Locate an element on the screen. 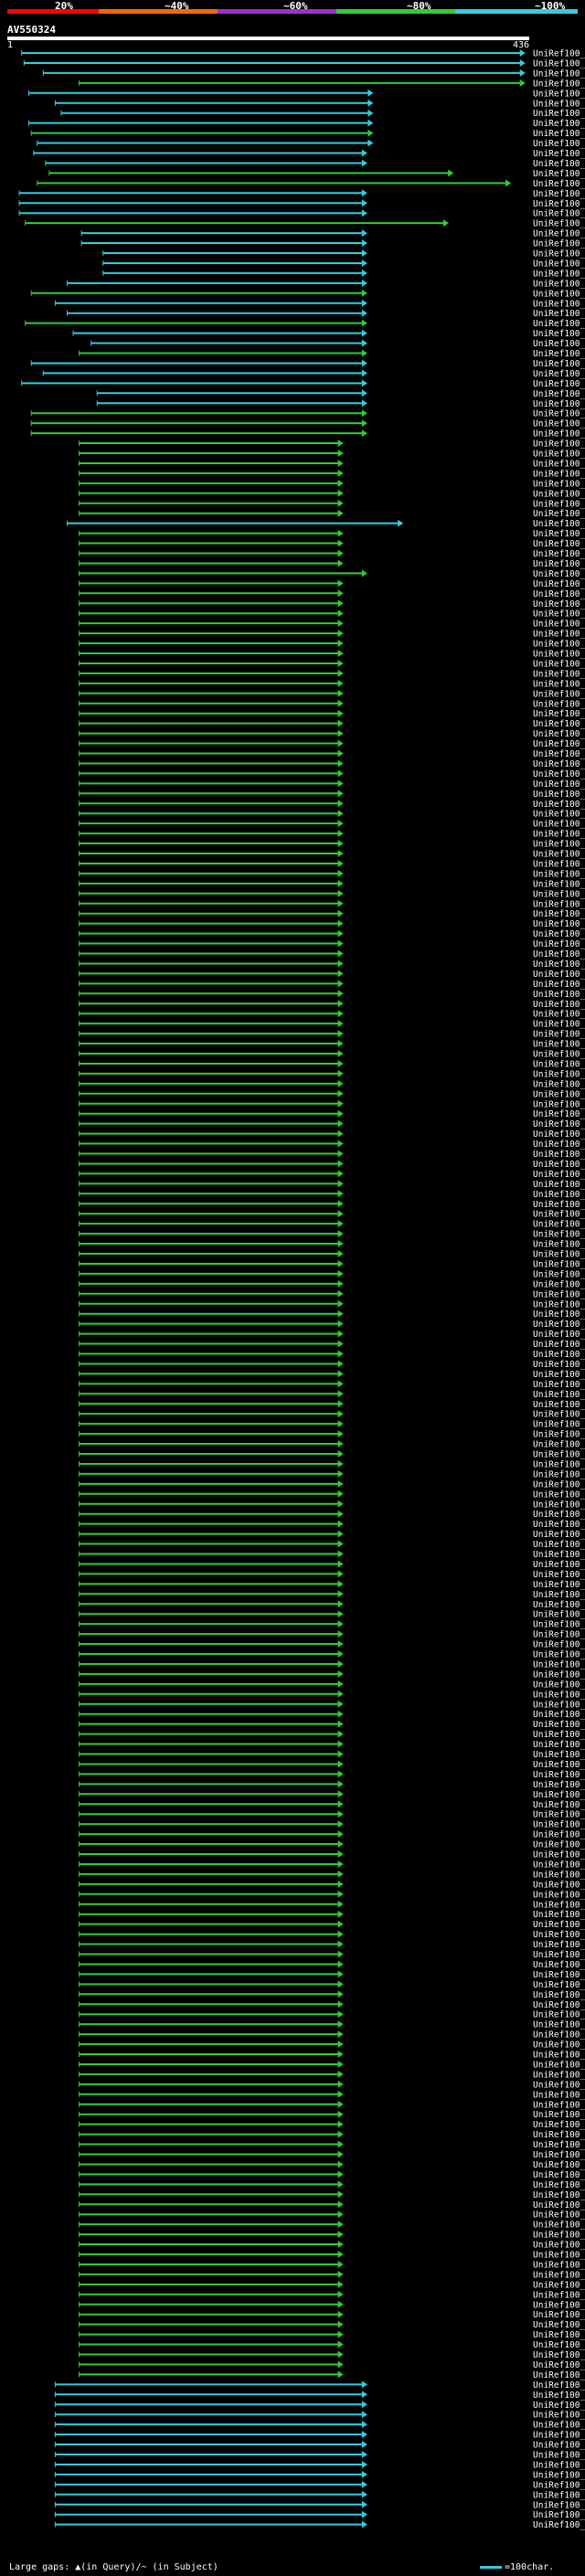  hit-label: UniRef100_Q6ET47 is located at coordinates (559, 1314).